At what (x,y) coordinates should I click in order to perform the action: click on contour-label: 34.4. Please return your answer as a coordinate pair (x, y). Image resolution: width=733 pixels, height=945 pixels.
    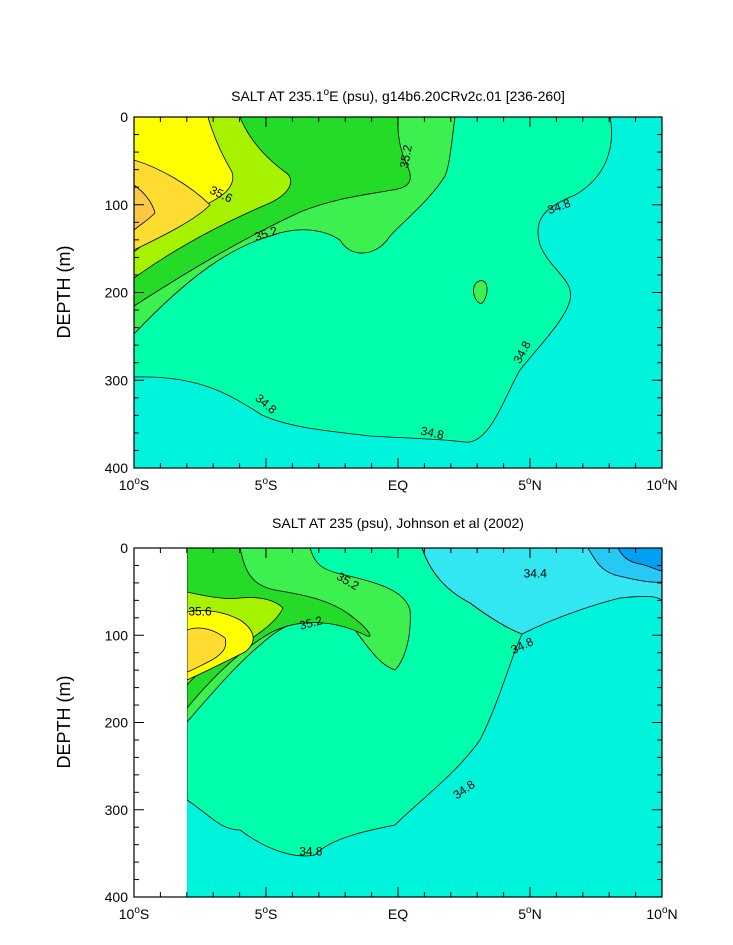
    Looking at the image, I should click on (536, 573).